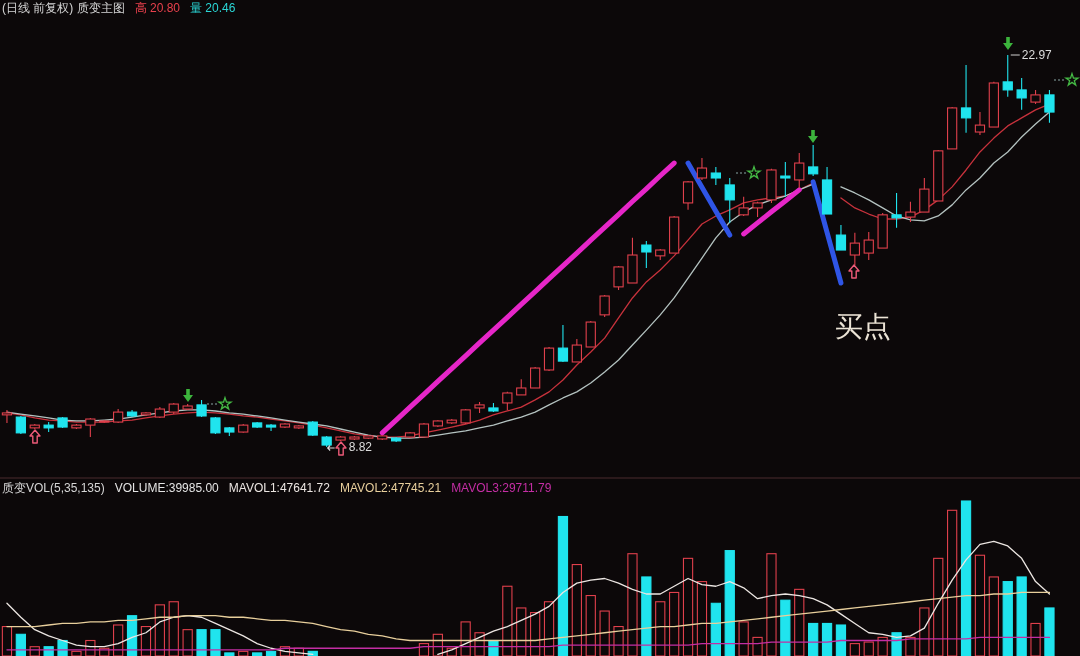 Image resolution: width=1080 pixels, height=656 pixels. I want to click on text: 高 20.80, so click(157, 8).